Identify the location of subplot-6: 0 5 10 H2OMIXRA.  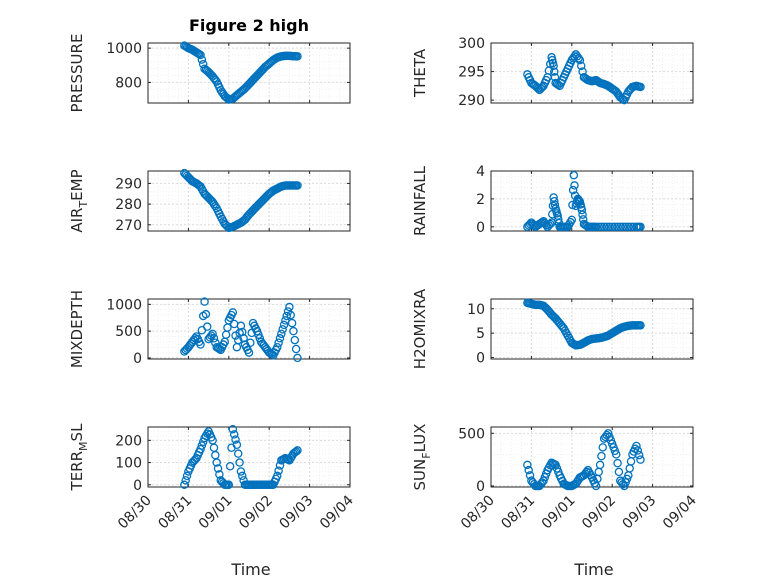
(552, 328).